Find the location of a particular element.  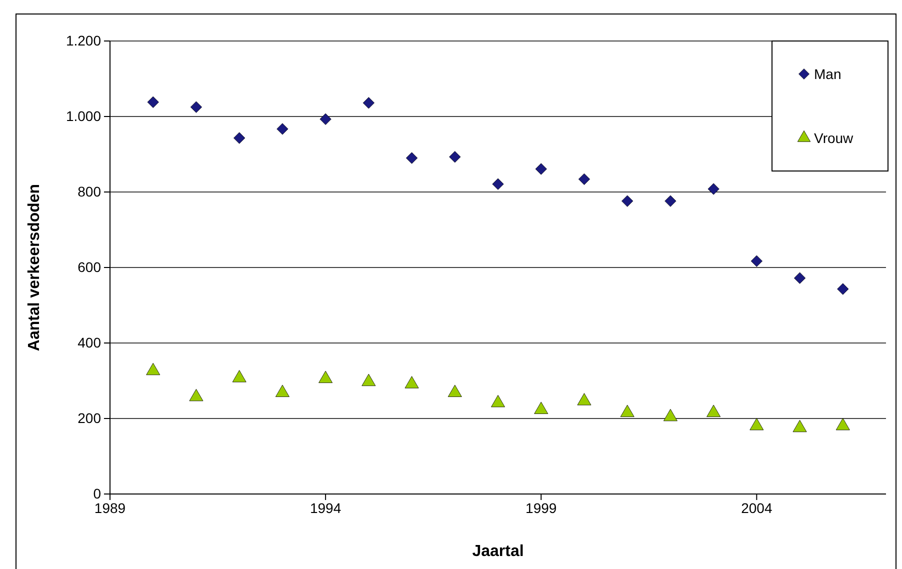

y-tick-label: 1.200 is located at coordinates (84, 40).